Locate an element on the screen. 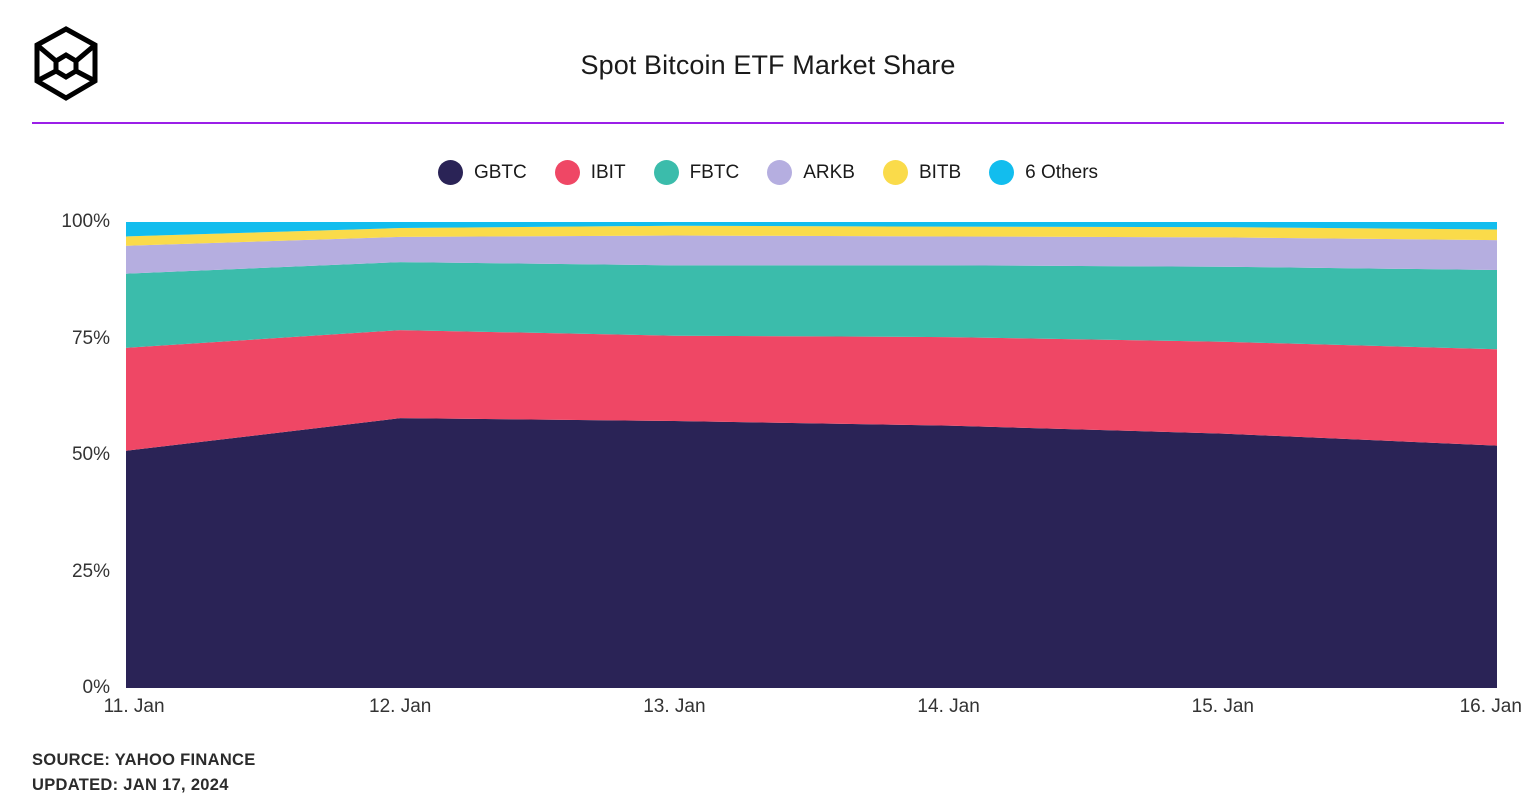 The width and height of the screenshot is (1536, 806). source-text: SOURCE: YAHOO FINANCE is located at coordinates (144, 760).